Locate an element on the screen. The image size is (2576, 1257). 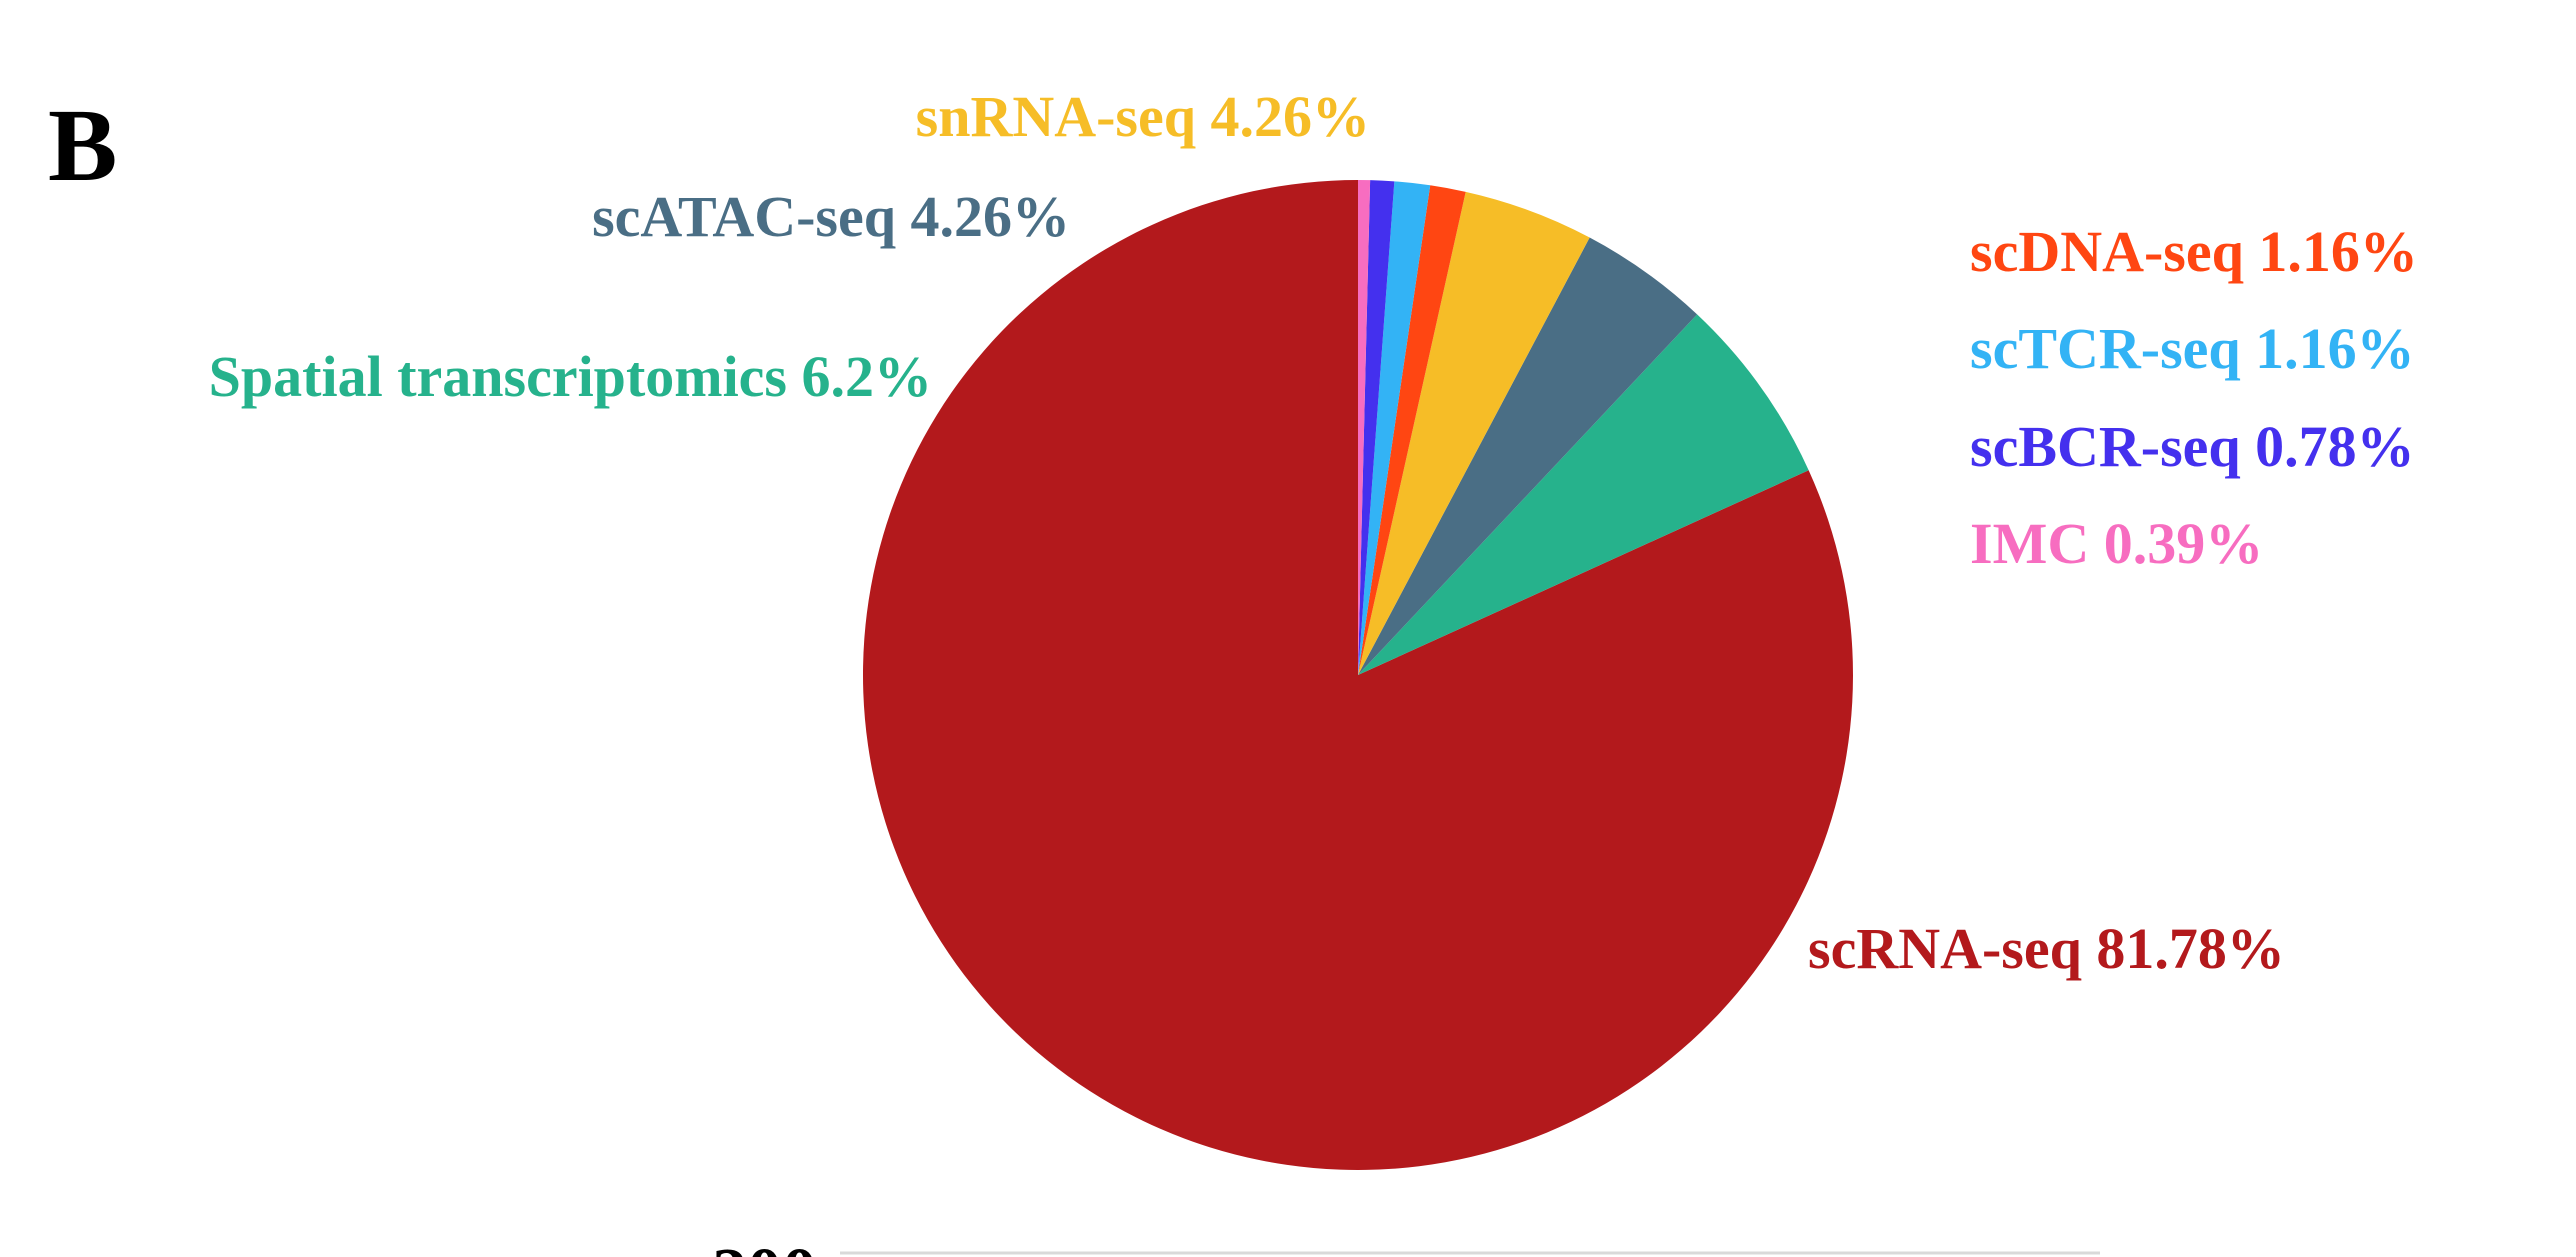
slice-label: snRNA-seq 4.26% is located at coordinates (1143, 116).